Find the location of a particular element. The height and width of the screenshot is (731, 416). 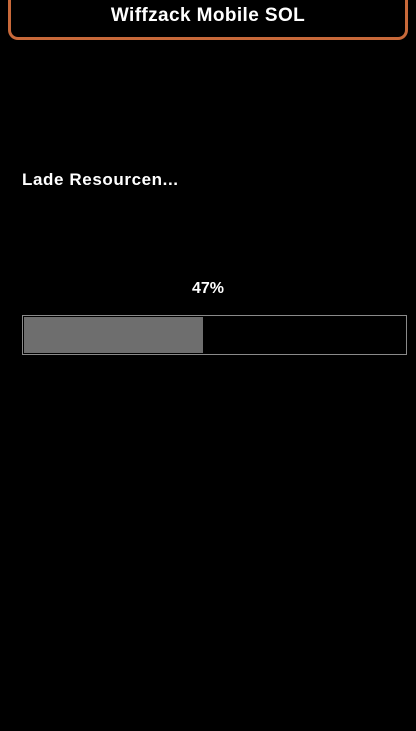

app-title: Wiffzack Mobile SOL is located at coordinates (208, 15).